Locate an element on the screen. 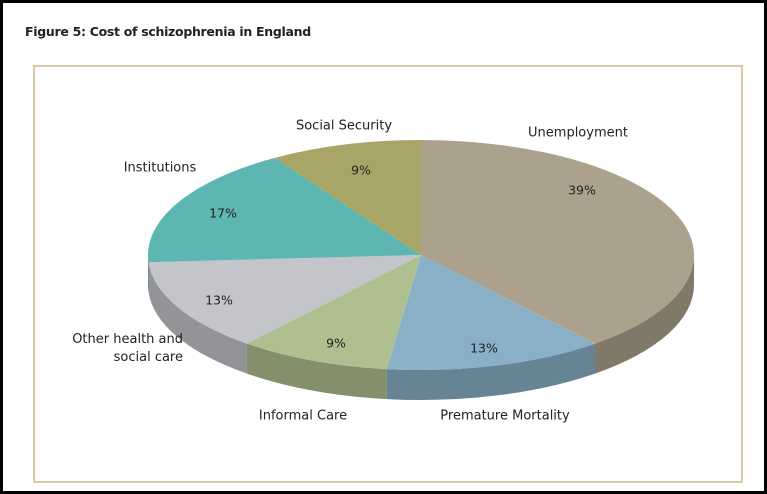 Image resolution: width=767 pixels, height=494 pixels. category-label: Informal Care is located at coordinates (303, 416).